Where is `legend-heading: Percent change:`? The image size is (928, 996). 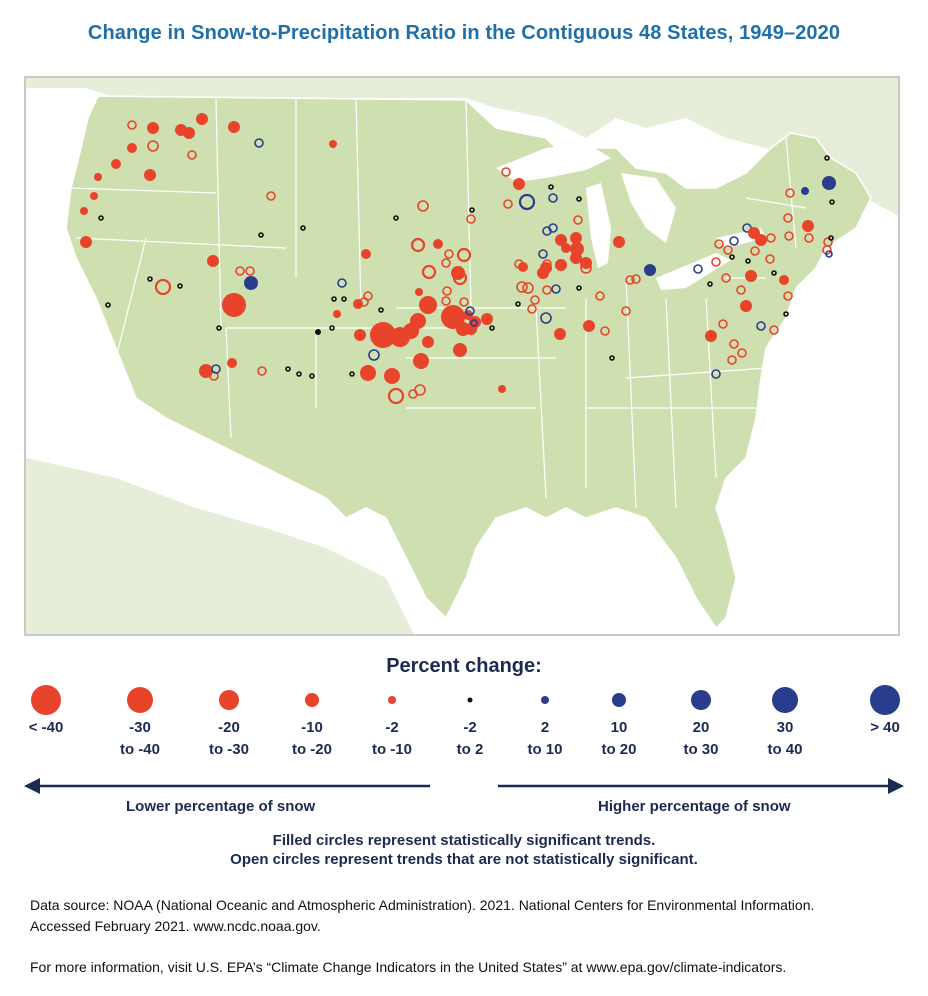 legend-heading: Percent change: is located at coordinates (464, 666).